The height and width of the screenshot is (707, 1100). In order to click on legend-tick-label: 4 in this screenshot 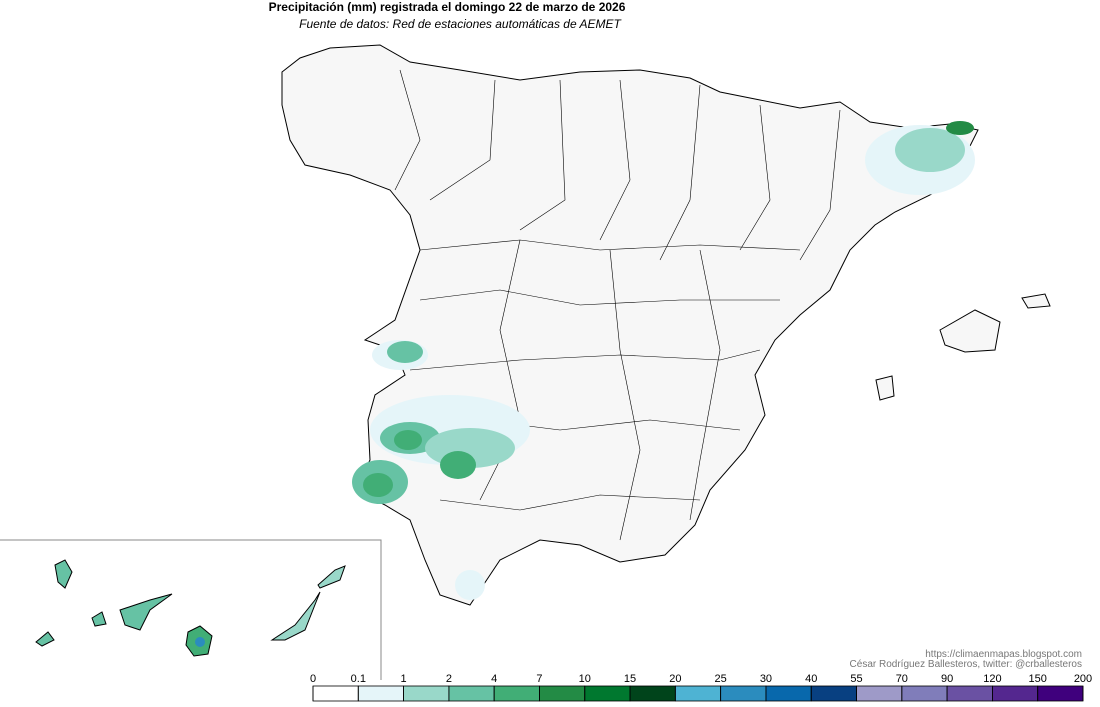, I will do `click(494, 679)`.